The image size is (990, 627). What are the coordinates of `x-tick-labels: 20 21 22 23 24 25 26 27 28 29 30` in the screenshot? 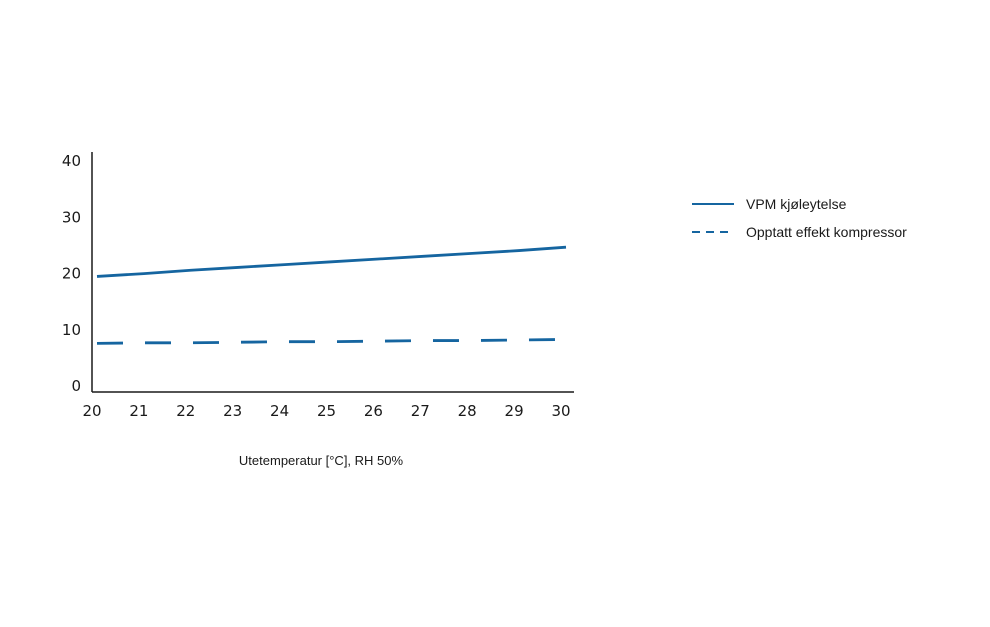 It's located at (326, 411).